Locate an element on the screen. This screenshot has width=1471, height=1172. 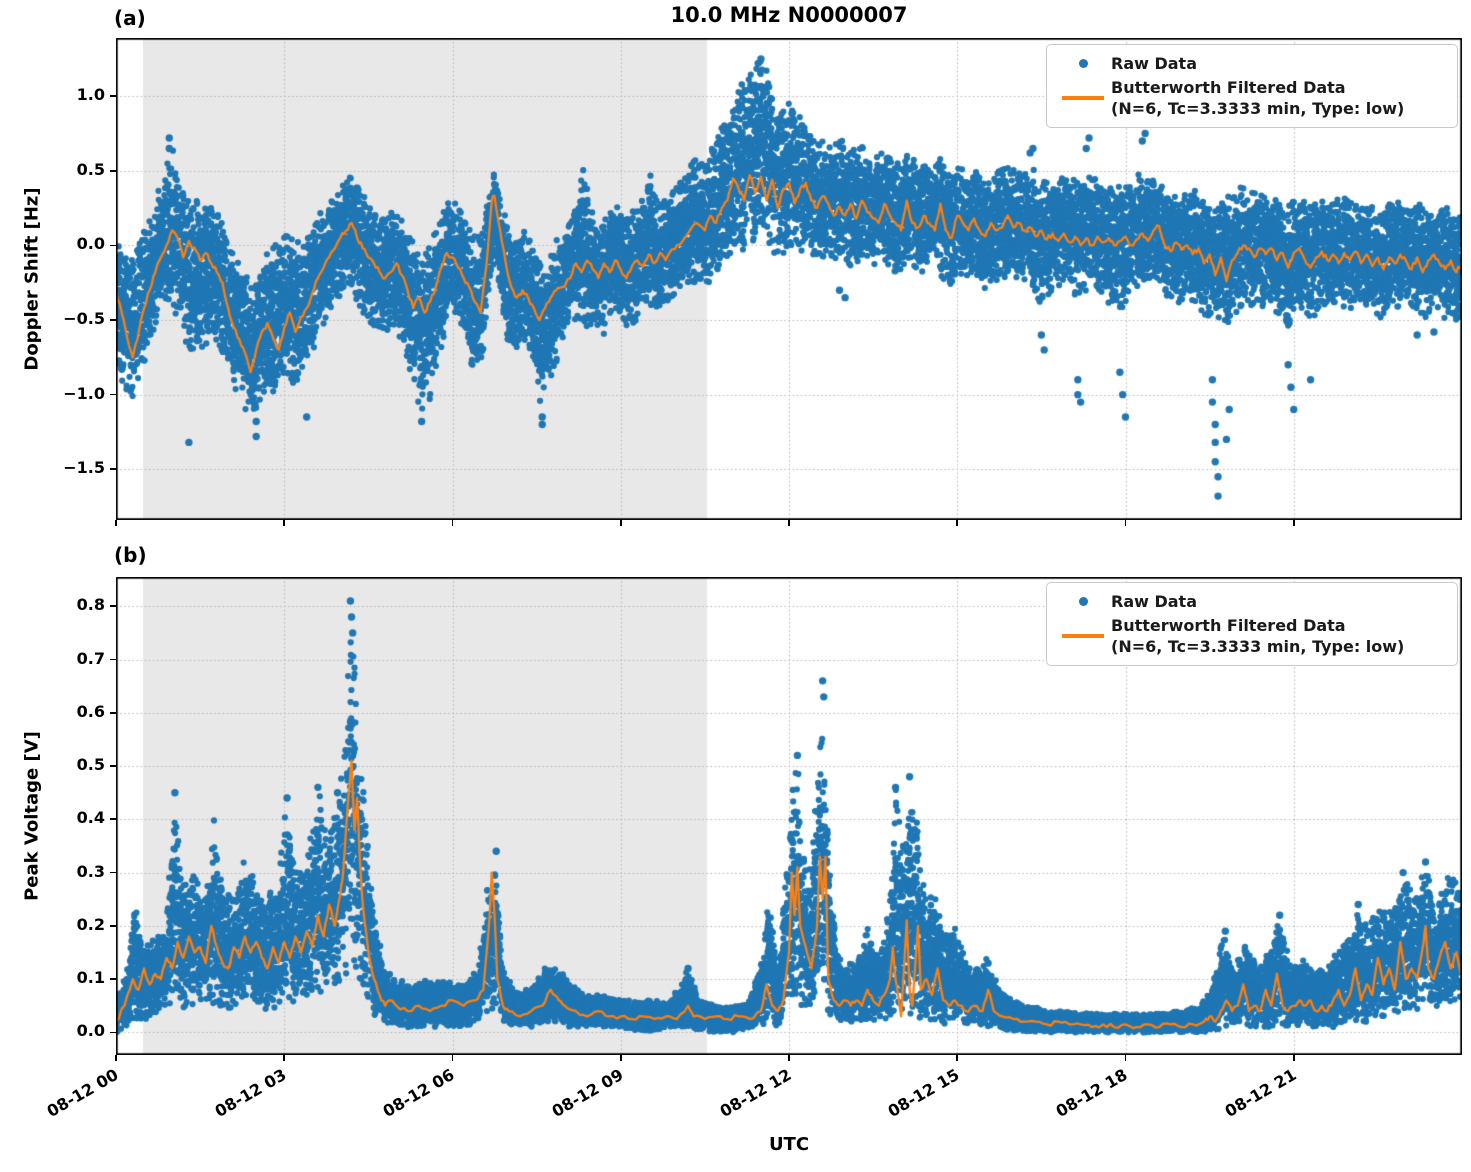
y-tick-label: 0.7 is located at coordinates (90, 658).